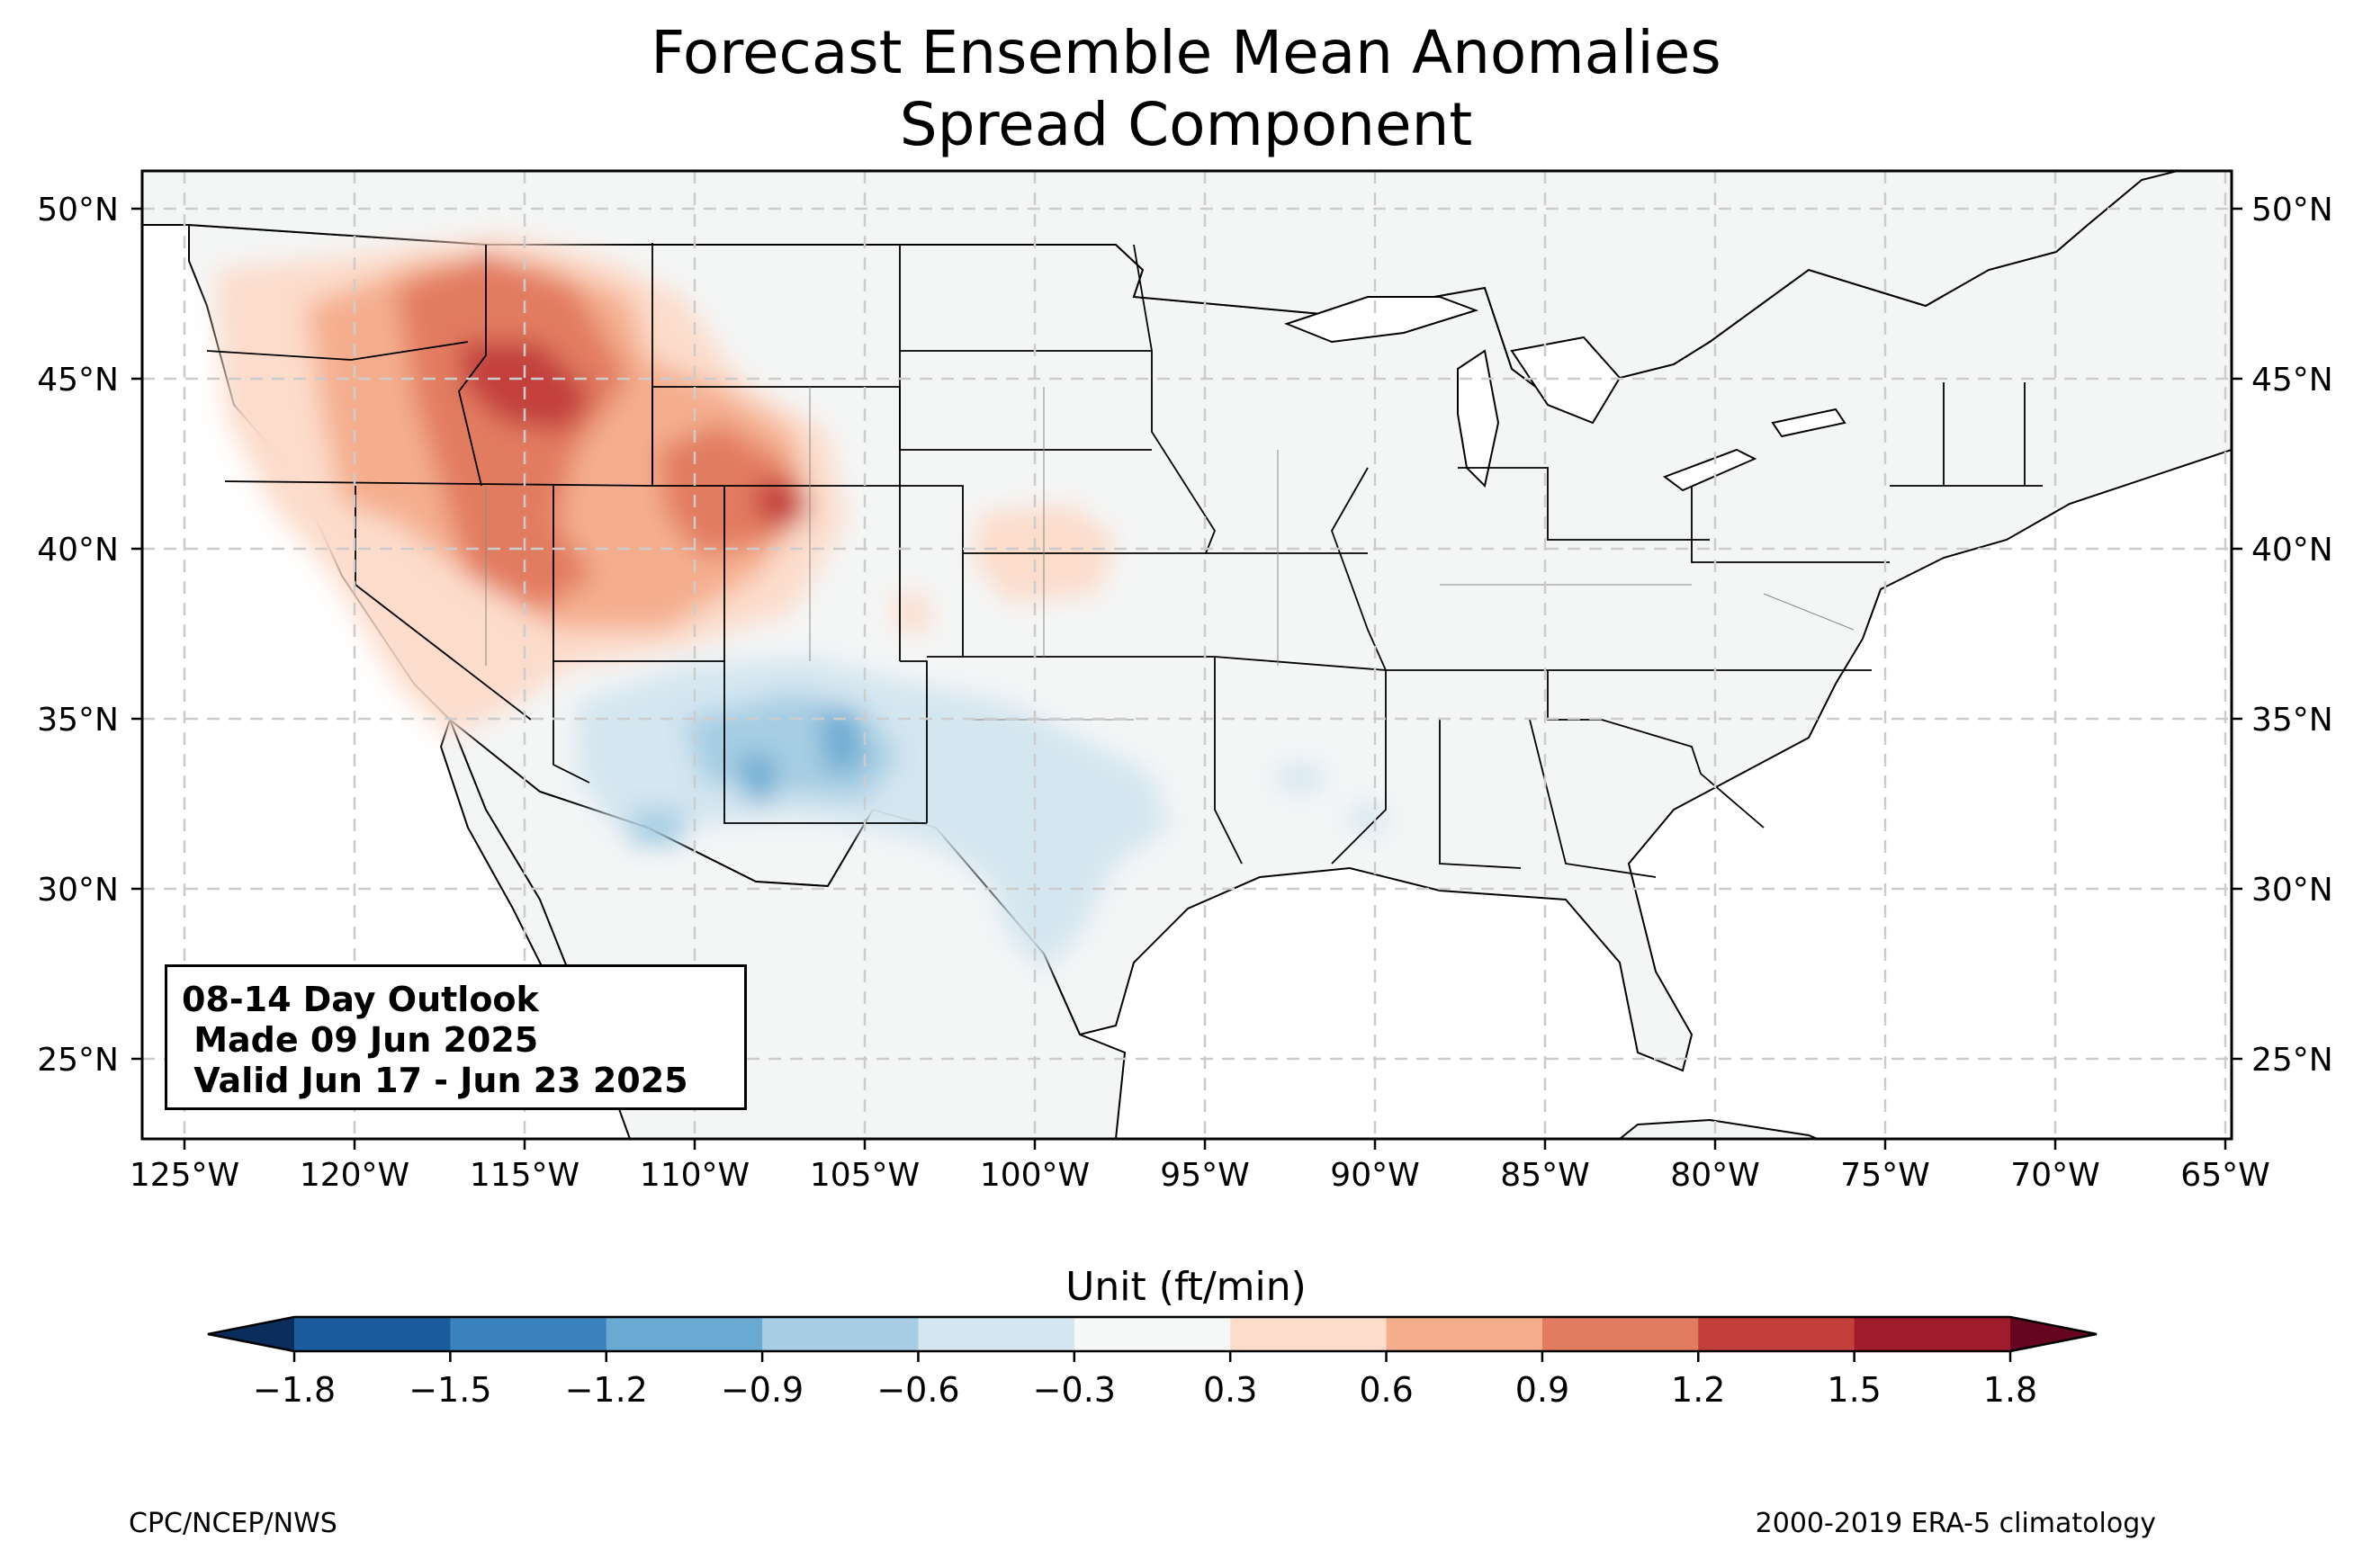 The image size is (2372, 1568). I want to click on lon-tick-label: 90°W, so click(1374, 1175).